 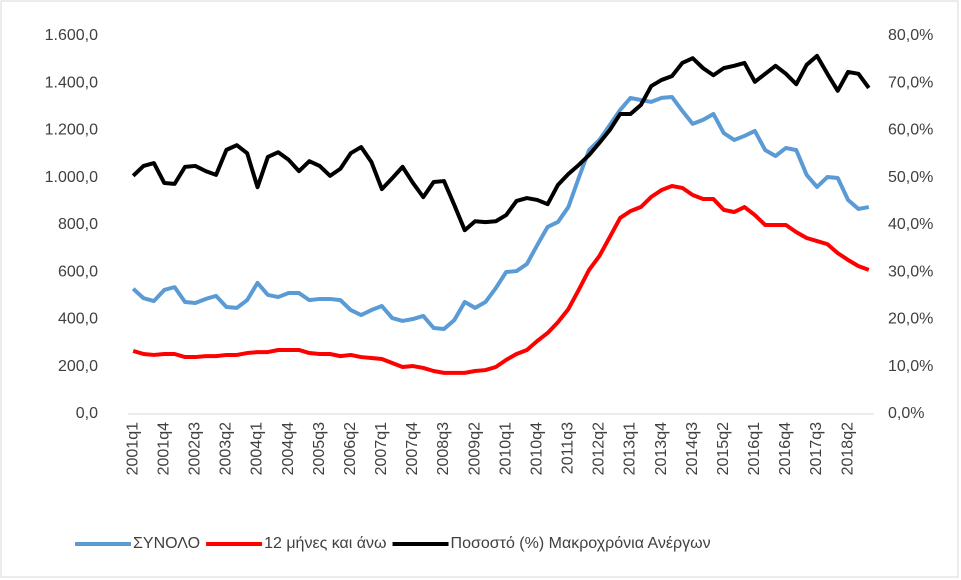 What do you see at coordinates (288, 448) in the screenshot?
I see `x-tick-label: 2004q4` at bounding box center [288, 448].